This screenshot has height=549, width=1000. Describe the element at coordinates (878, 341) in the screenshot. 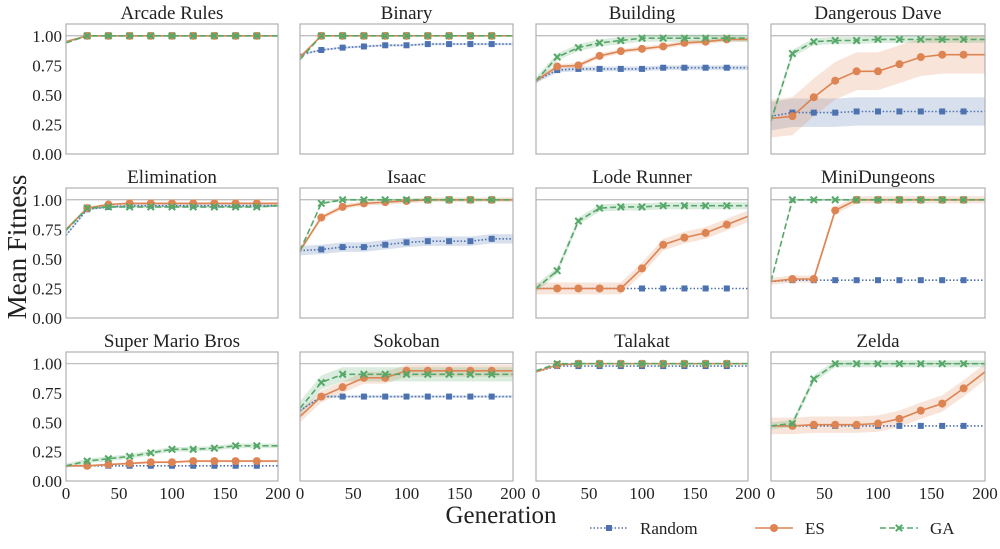

I see `subplot-title: Zelda` at that location.